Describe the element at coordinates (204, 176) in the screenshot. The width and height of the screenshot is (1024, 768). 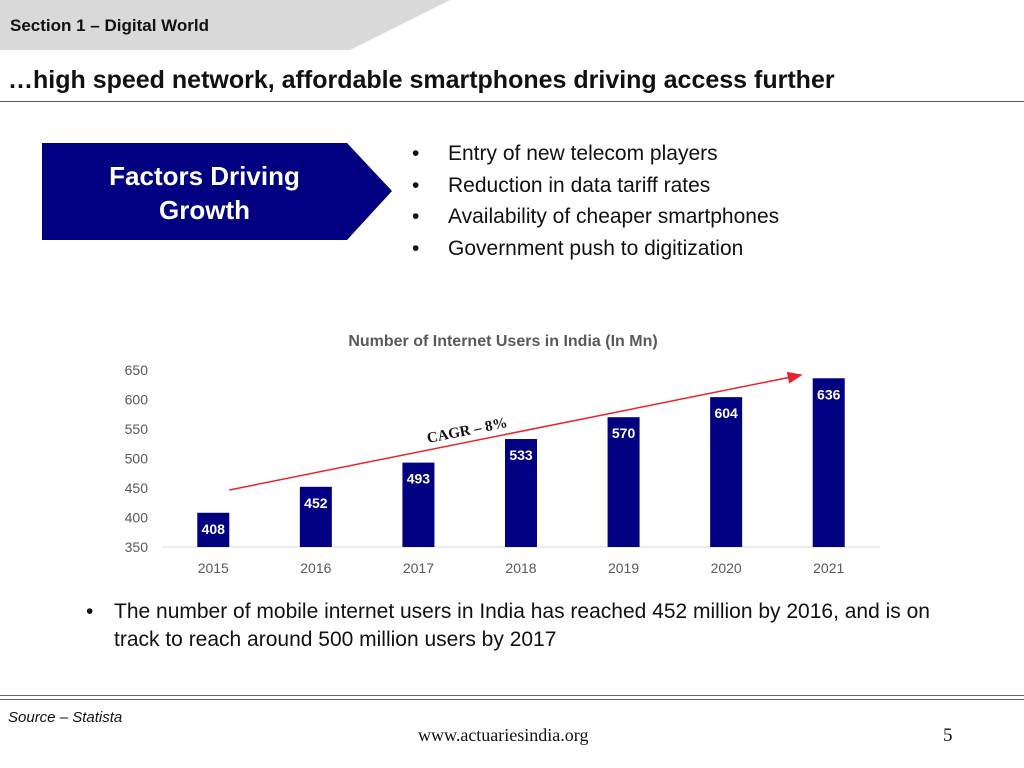
I see `factors-label-line1: Factors Driving` at that location.